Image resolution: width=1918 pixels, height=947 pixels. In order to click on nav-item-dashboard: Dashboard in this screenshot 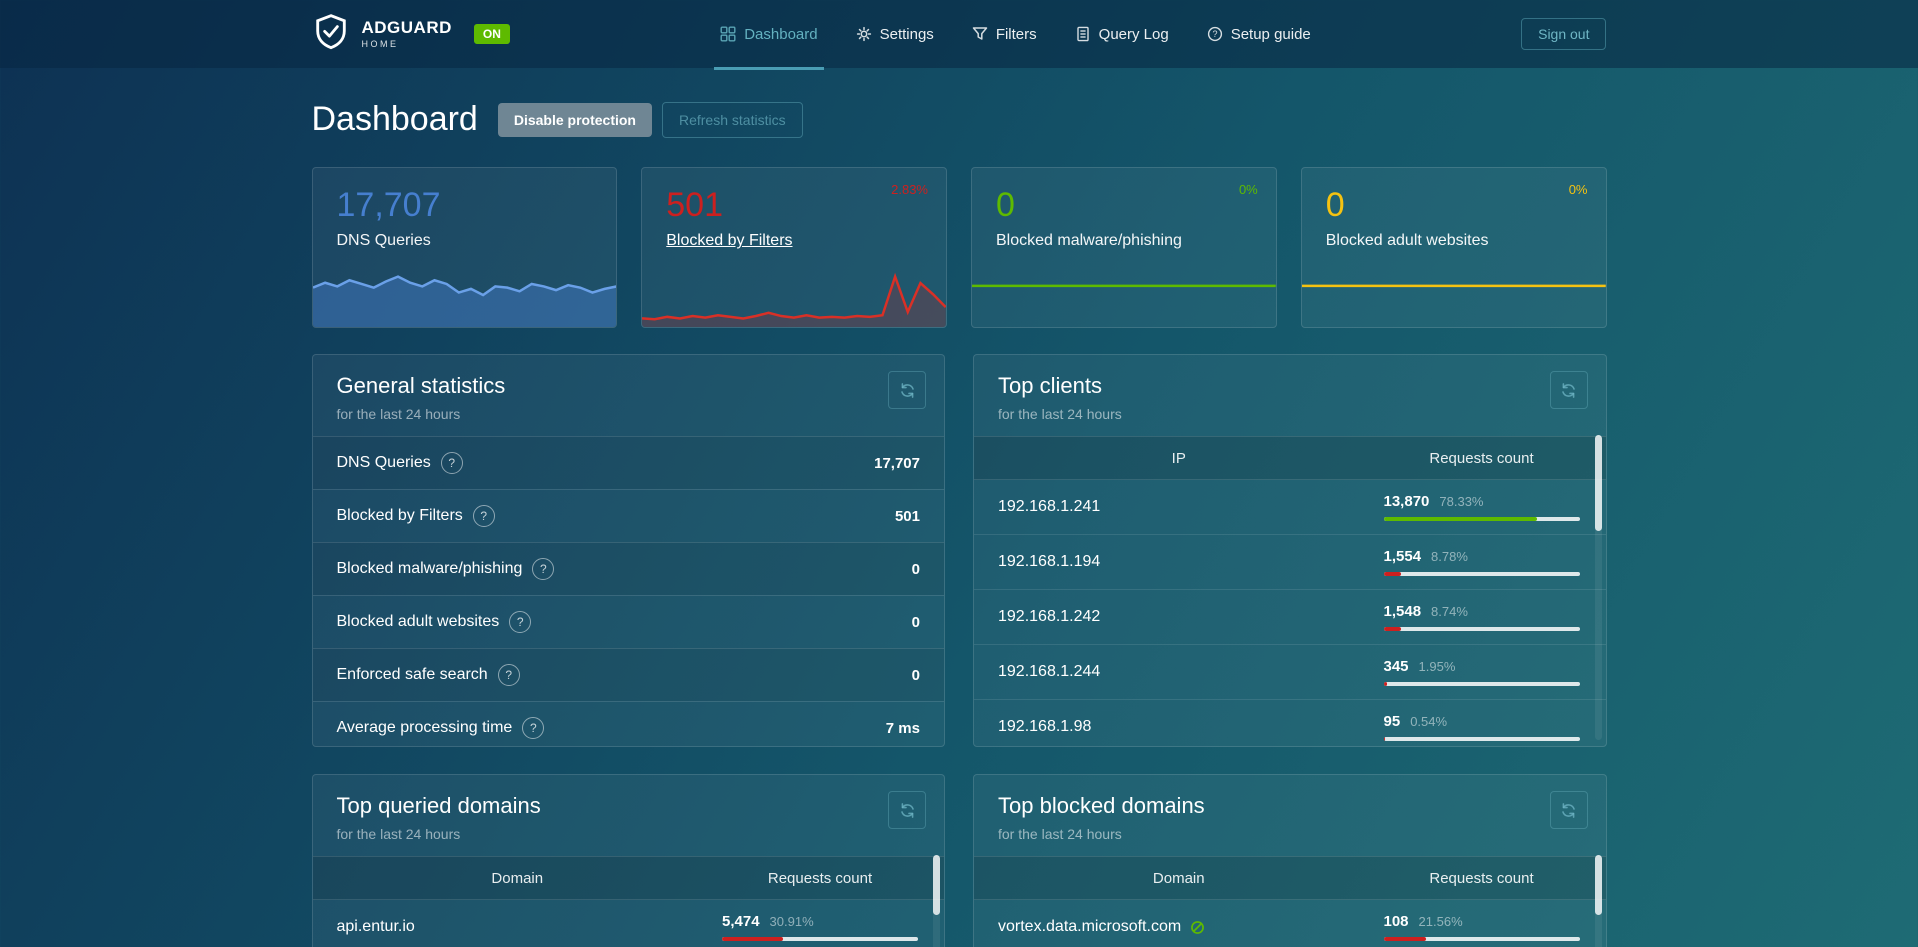, I will do `click(769, 35)`.